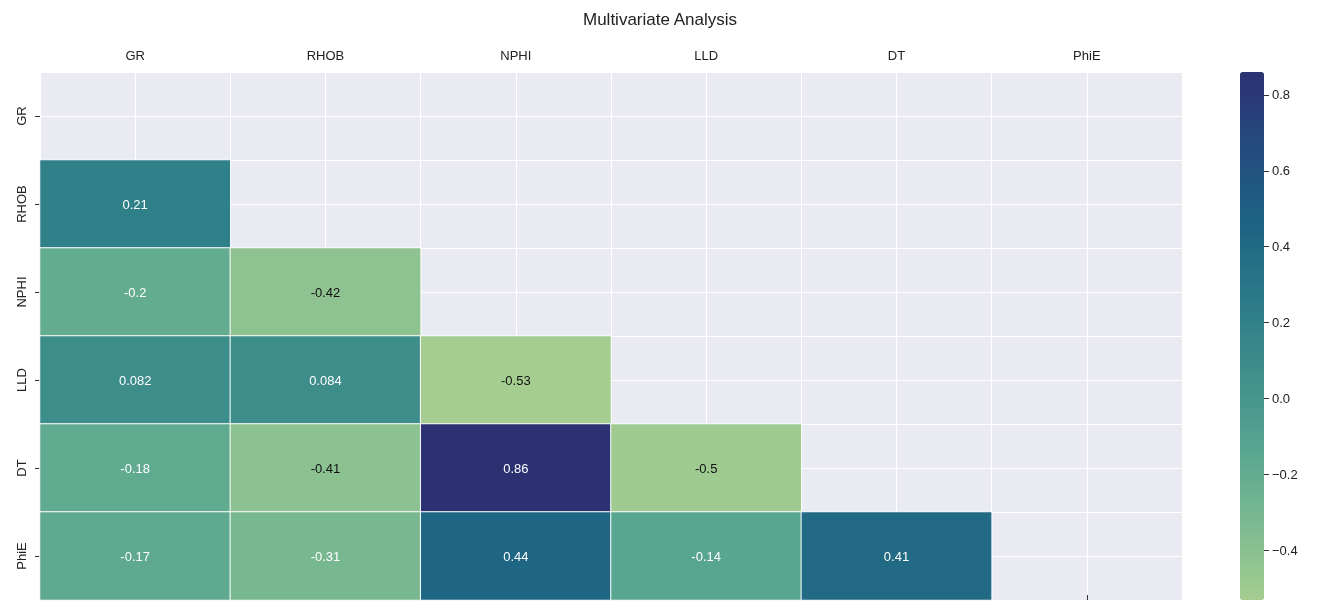  I want to click on chart-title: Multivariate Analysis, so click(660, 19).